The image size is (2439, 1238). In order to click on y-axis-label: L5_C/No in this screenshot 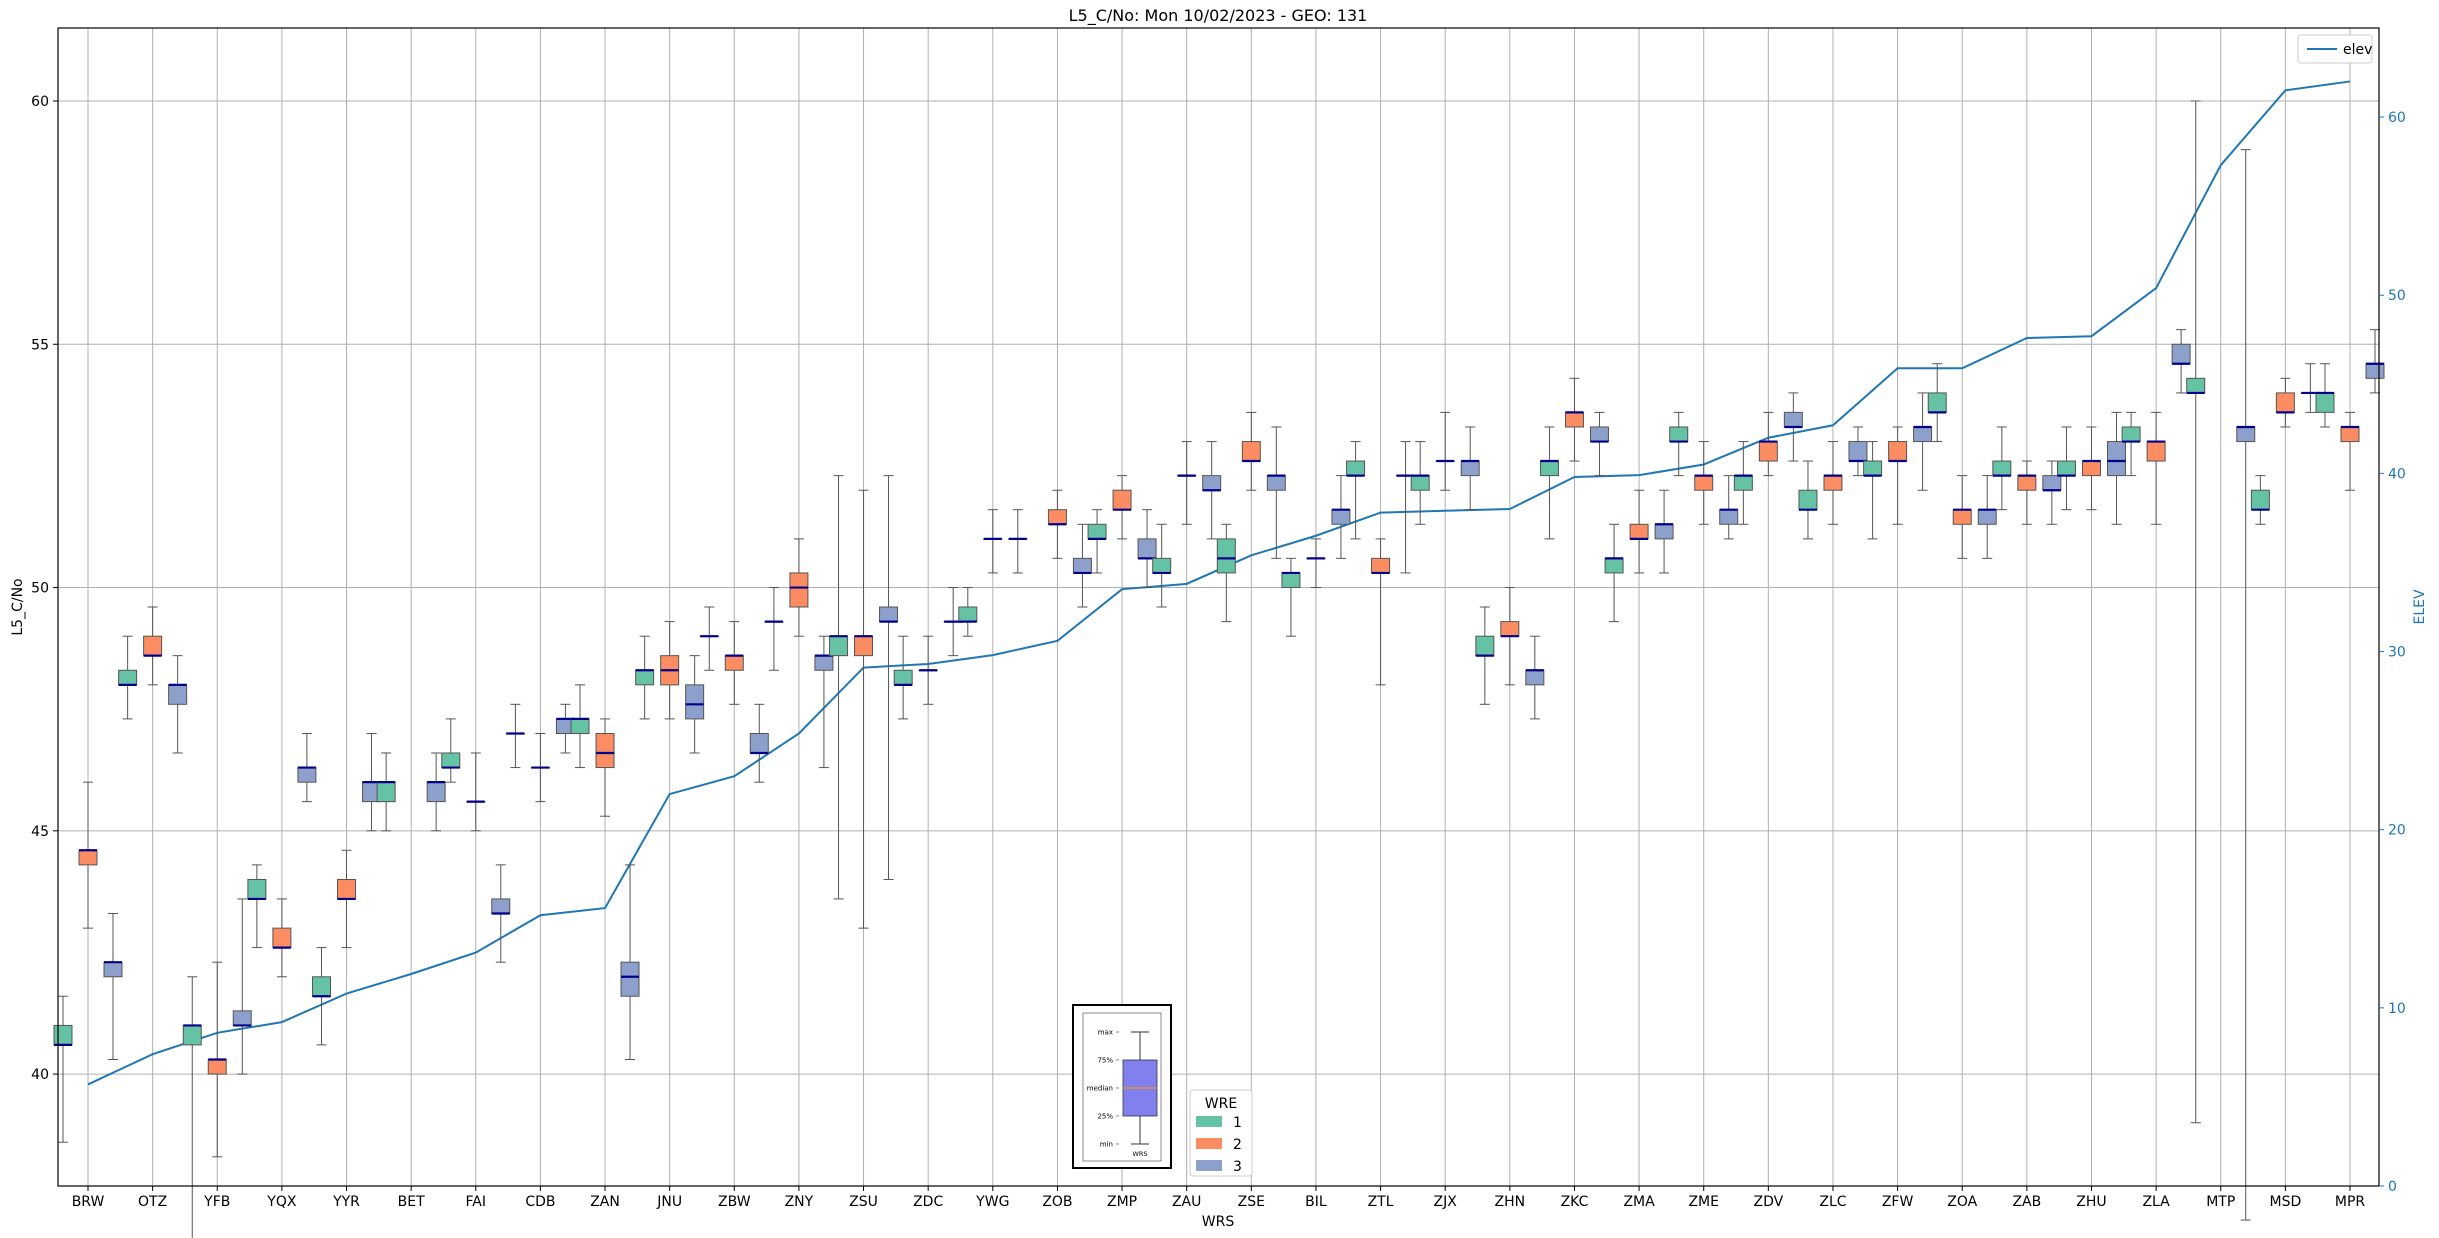, I will do `click(18, 606)`.